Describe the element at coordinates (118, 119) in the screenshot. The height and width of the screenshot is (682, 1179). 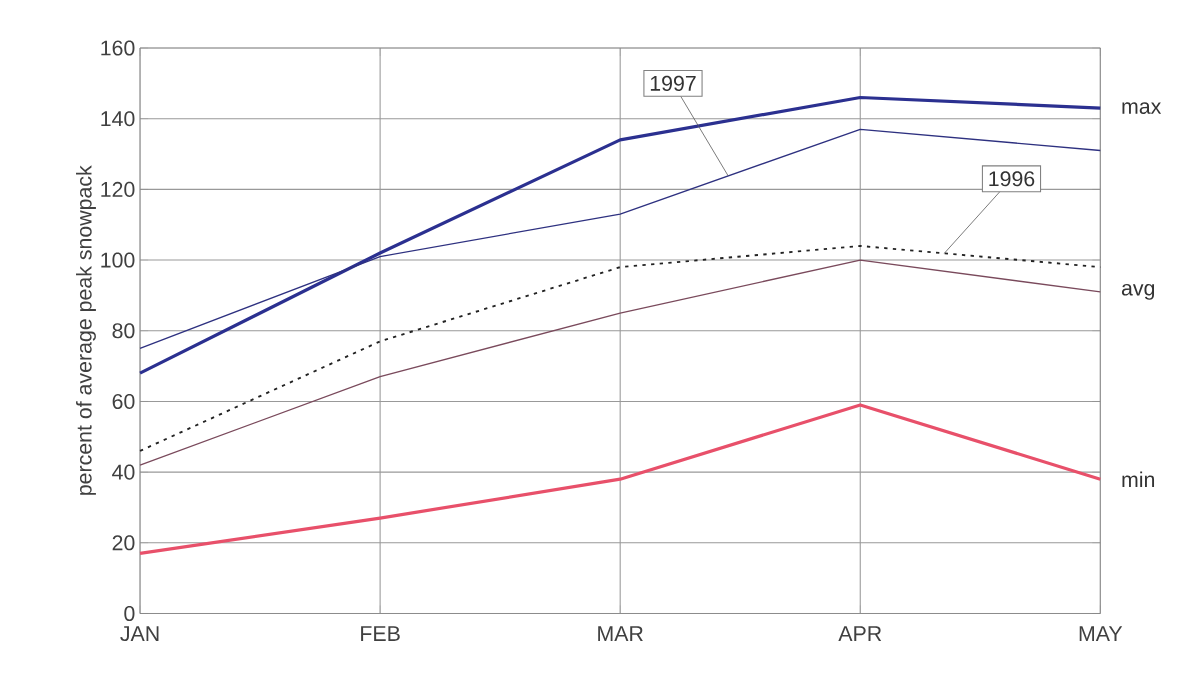
I see `y-tick-label: 140` at that location.